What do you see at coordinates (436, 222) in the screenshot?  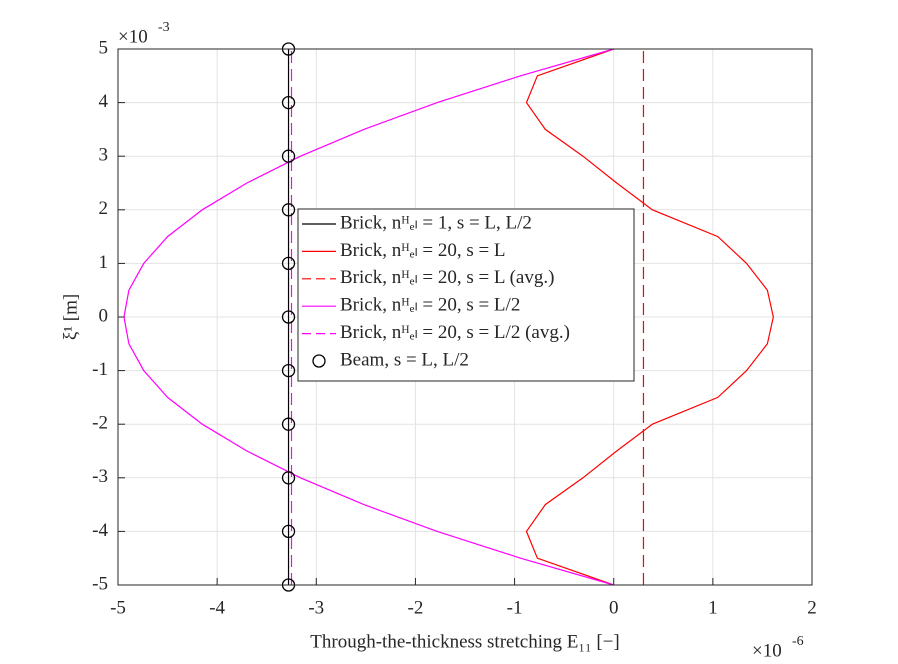 I see `legend-label: Brick, nᴴₑₗ = 1, s = L, L/2` at bounding box center [436, 222].